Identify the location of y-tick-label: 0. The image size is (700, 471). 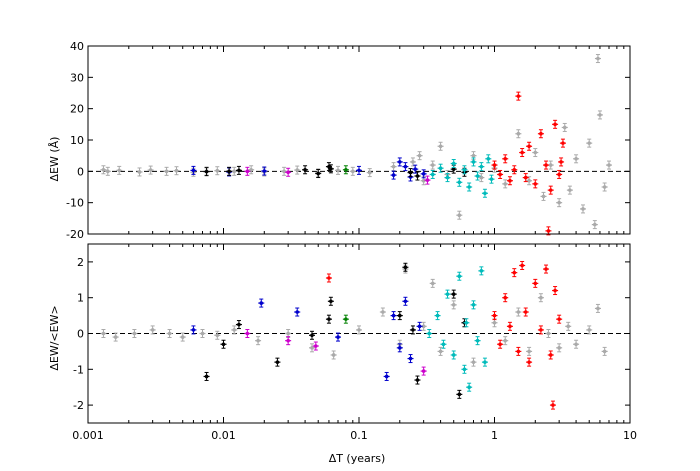
(80, 334).